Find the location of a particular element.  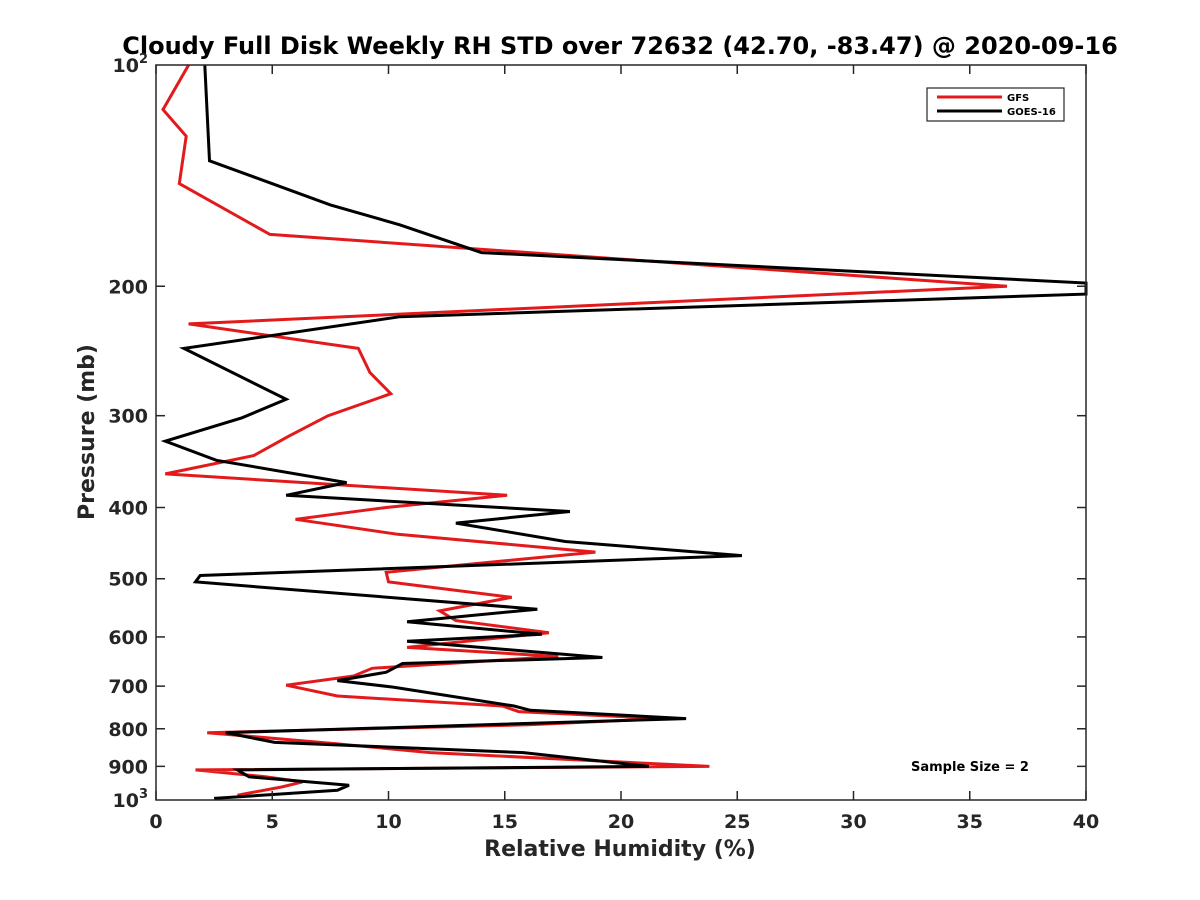

y-axis-label: Pressure (mb) is located at coordinates (87, 432).